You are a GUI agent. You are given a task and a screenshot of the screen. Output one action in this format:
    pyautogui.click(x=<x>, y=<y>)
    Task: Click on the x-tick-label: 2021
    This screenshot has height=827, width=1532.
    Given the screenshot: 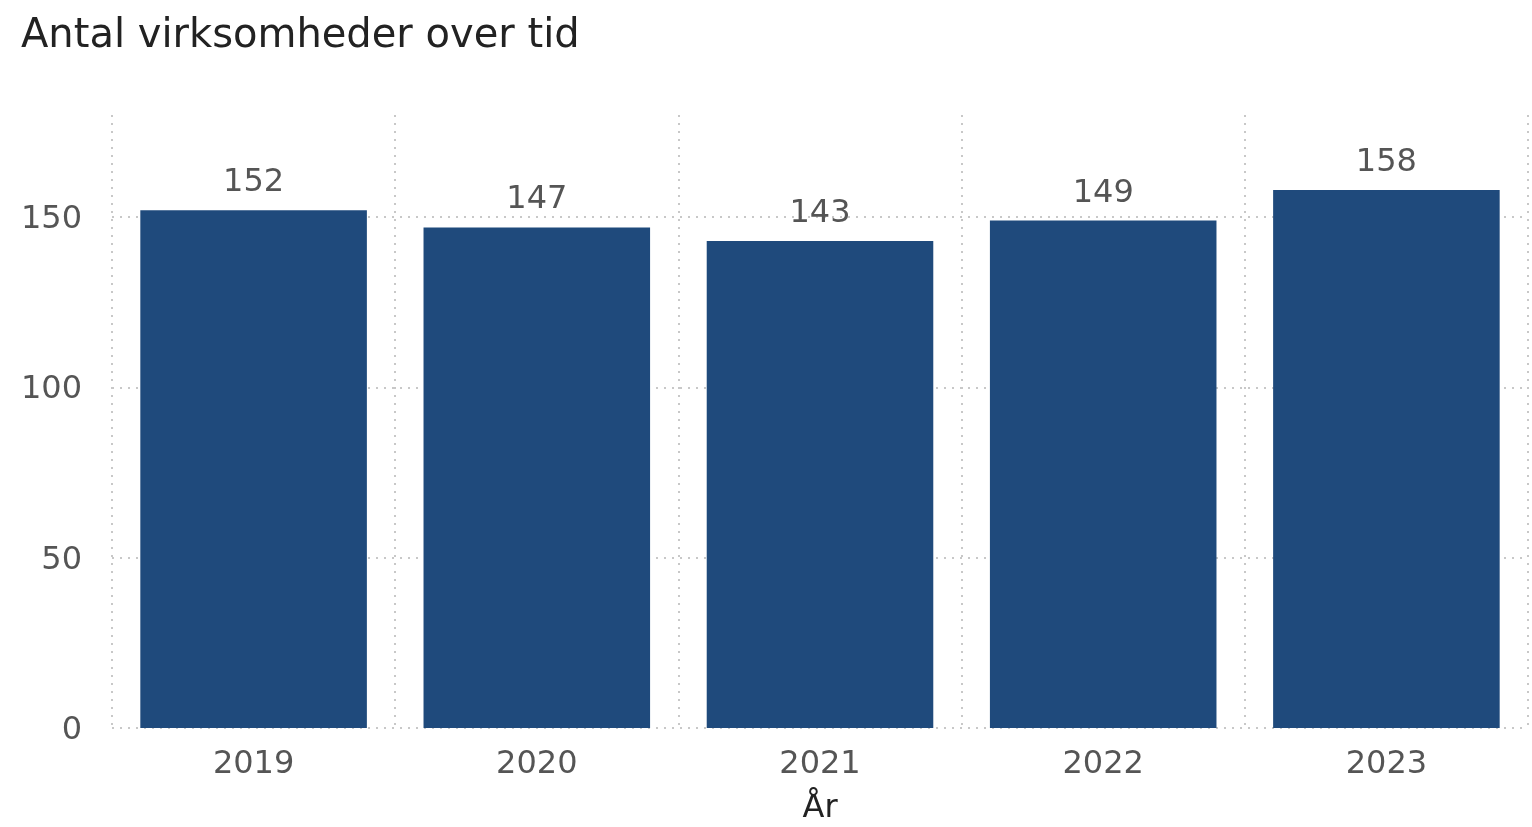 What is the action you would take?
    pyautogui.click(x=820, y=762)
    